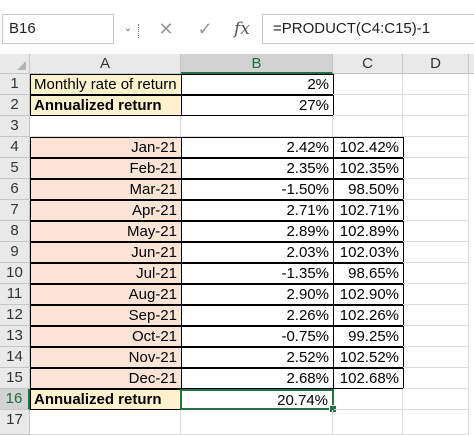 The width and height of the screenshot is (474, 435). I want to click on cell-a6: Mar-21, so click(106, 189).